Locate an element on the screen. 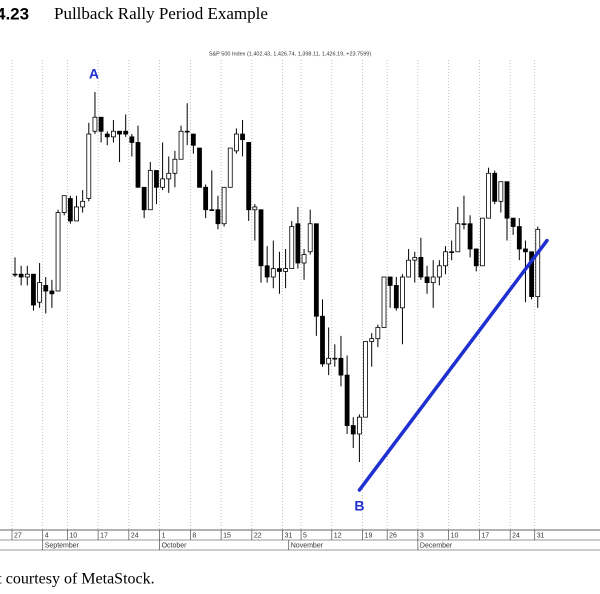 This screenshot has height=594, width=600. month-label: November is located at coordinates (307, 545).